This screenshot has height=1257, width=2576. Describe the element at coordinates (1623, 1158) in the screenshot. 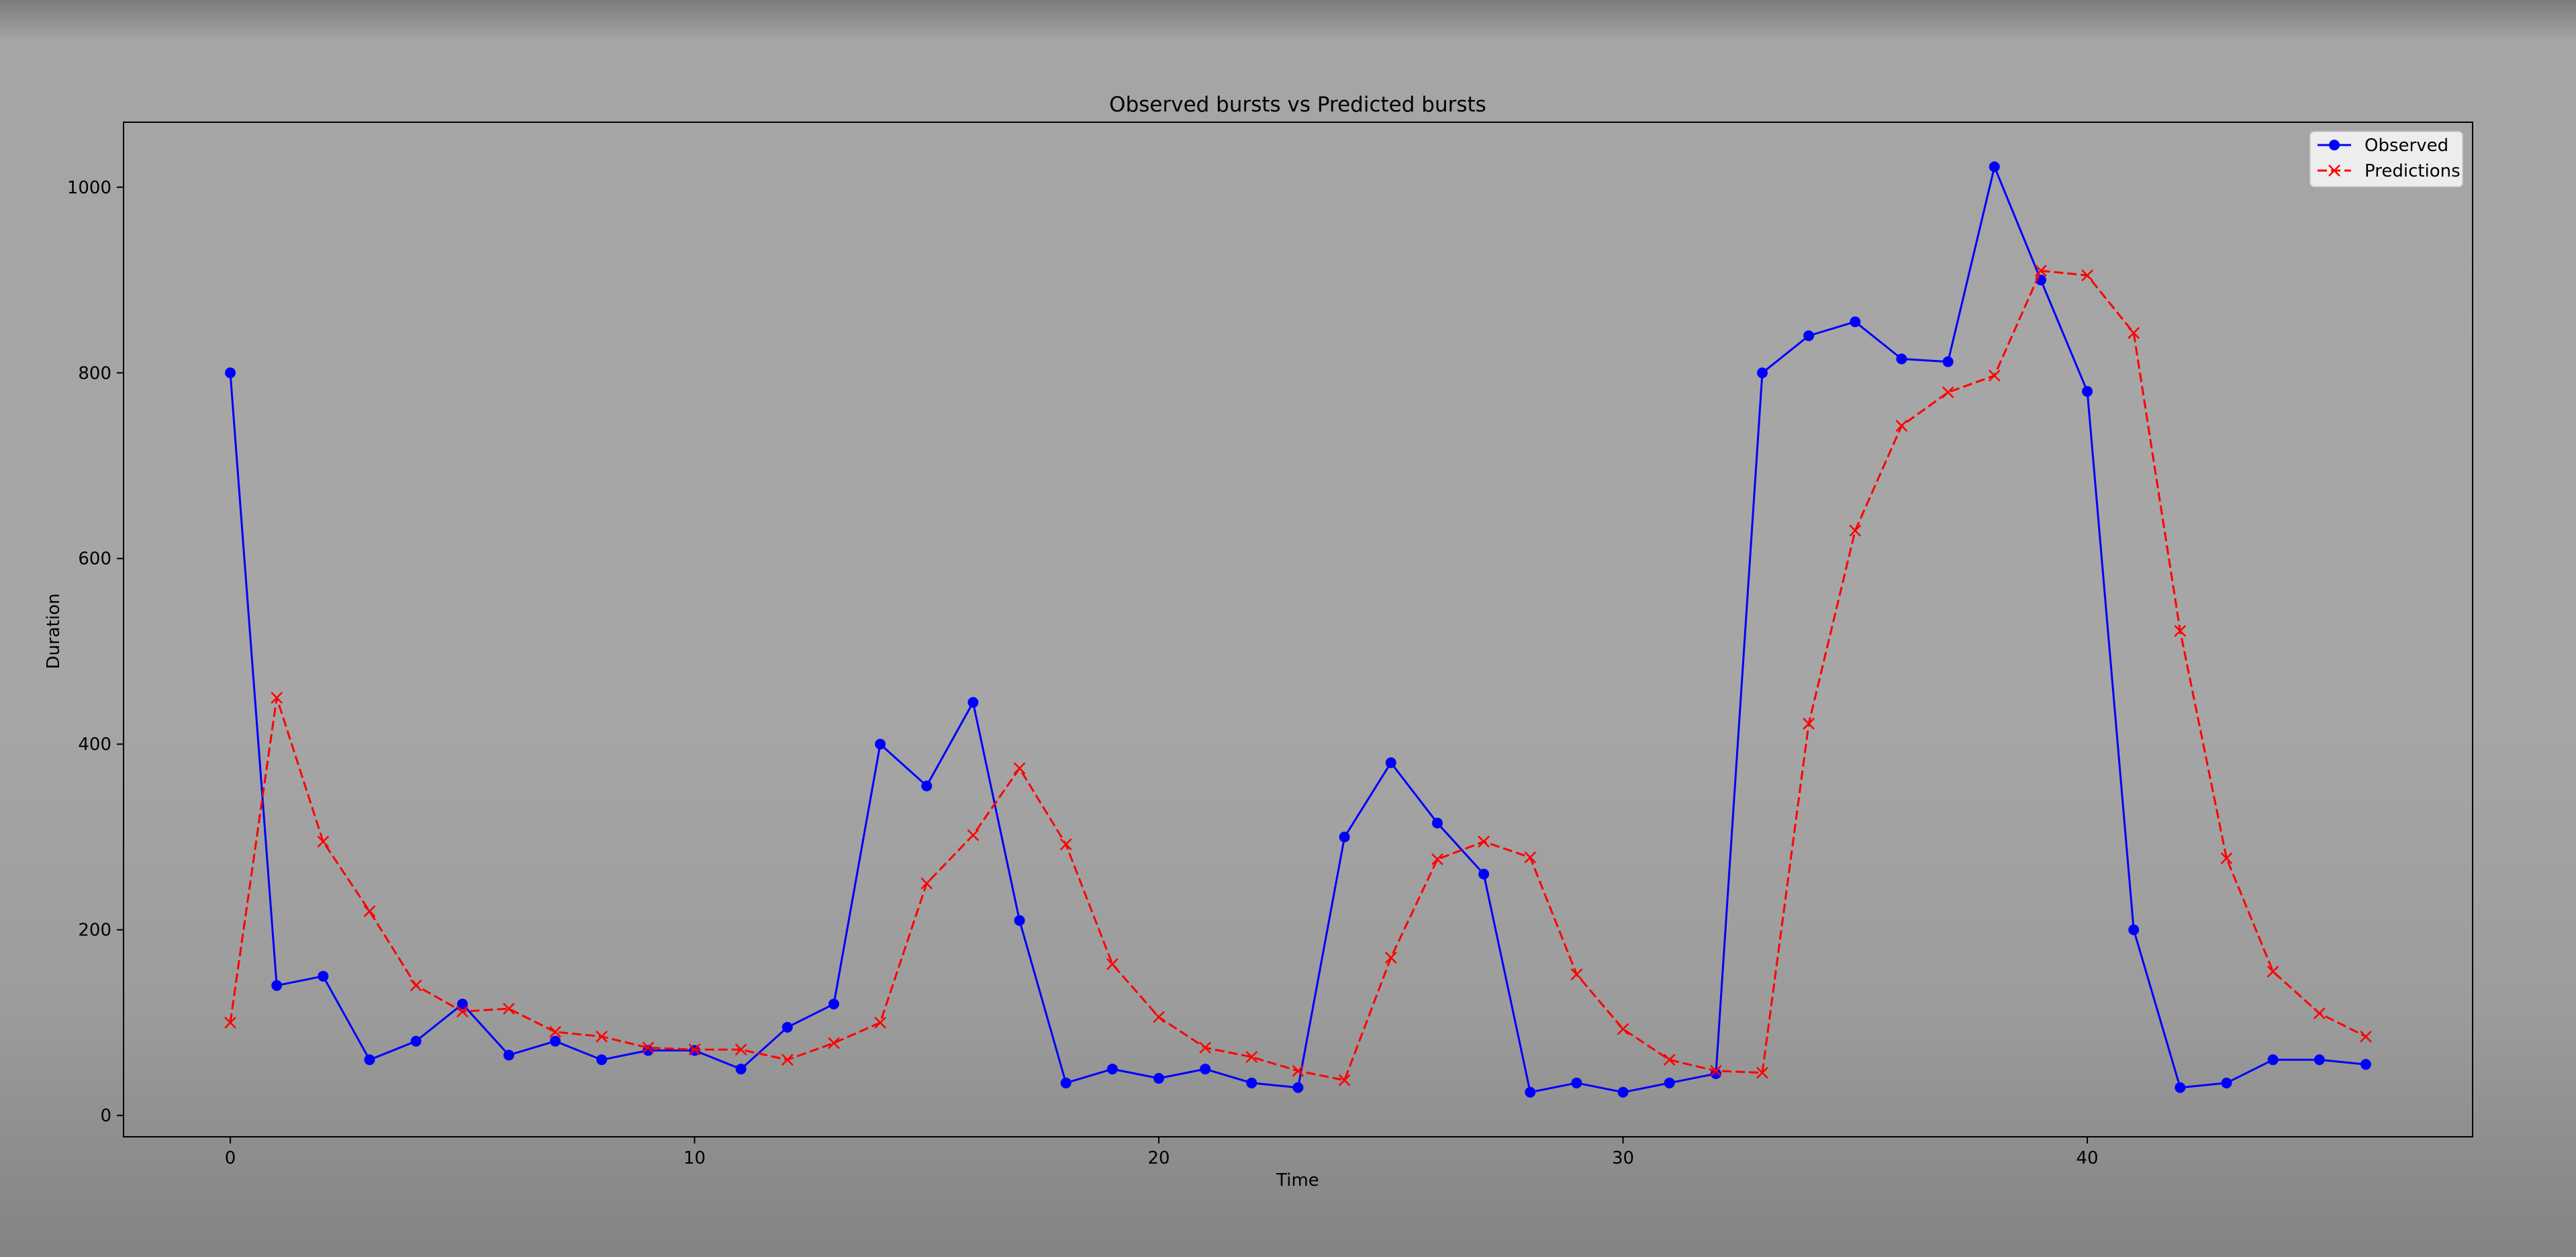

I see `x-tick-label: 30` at that location.